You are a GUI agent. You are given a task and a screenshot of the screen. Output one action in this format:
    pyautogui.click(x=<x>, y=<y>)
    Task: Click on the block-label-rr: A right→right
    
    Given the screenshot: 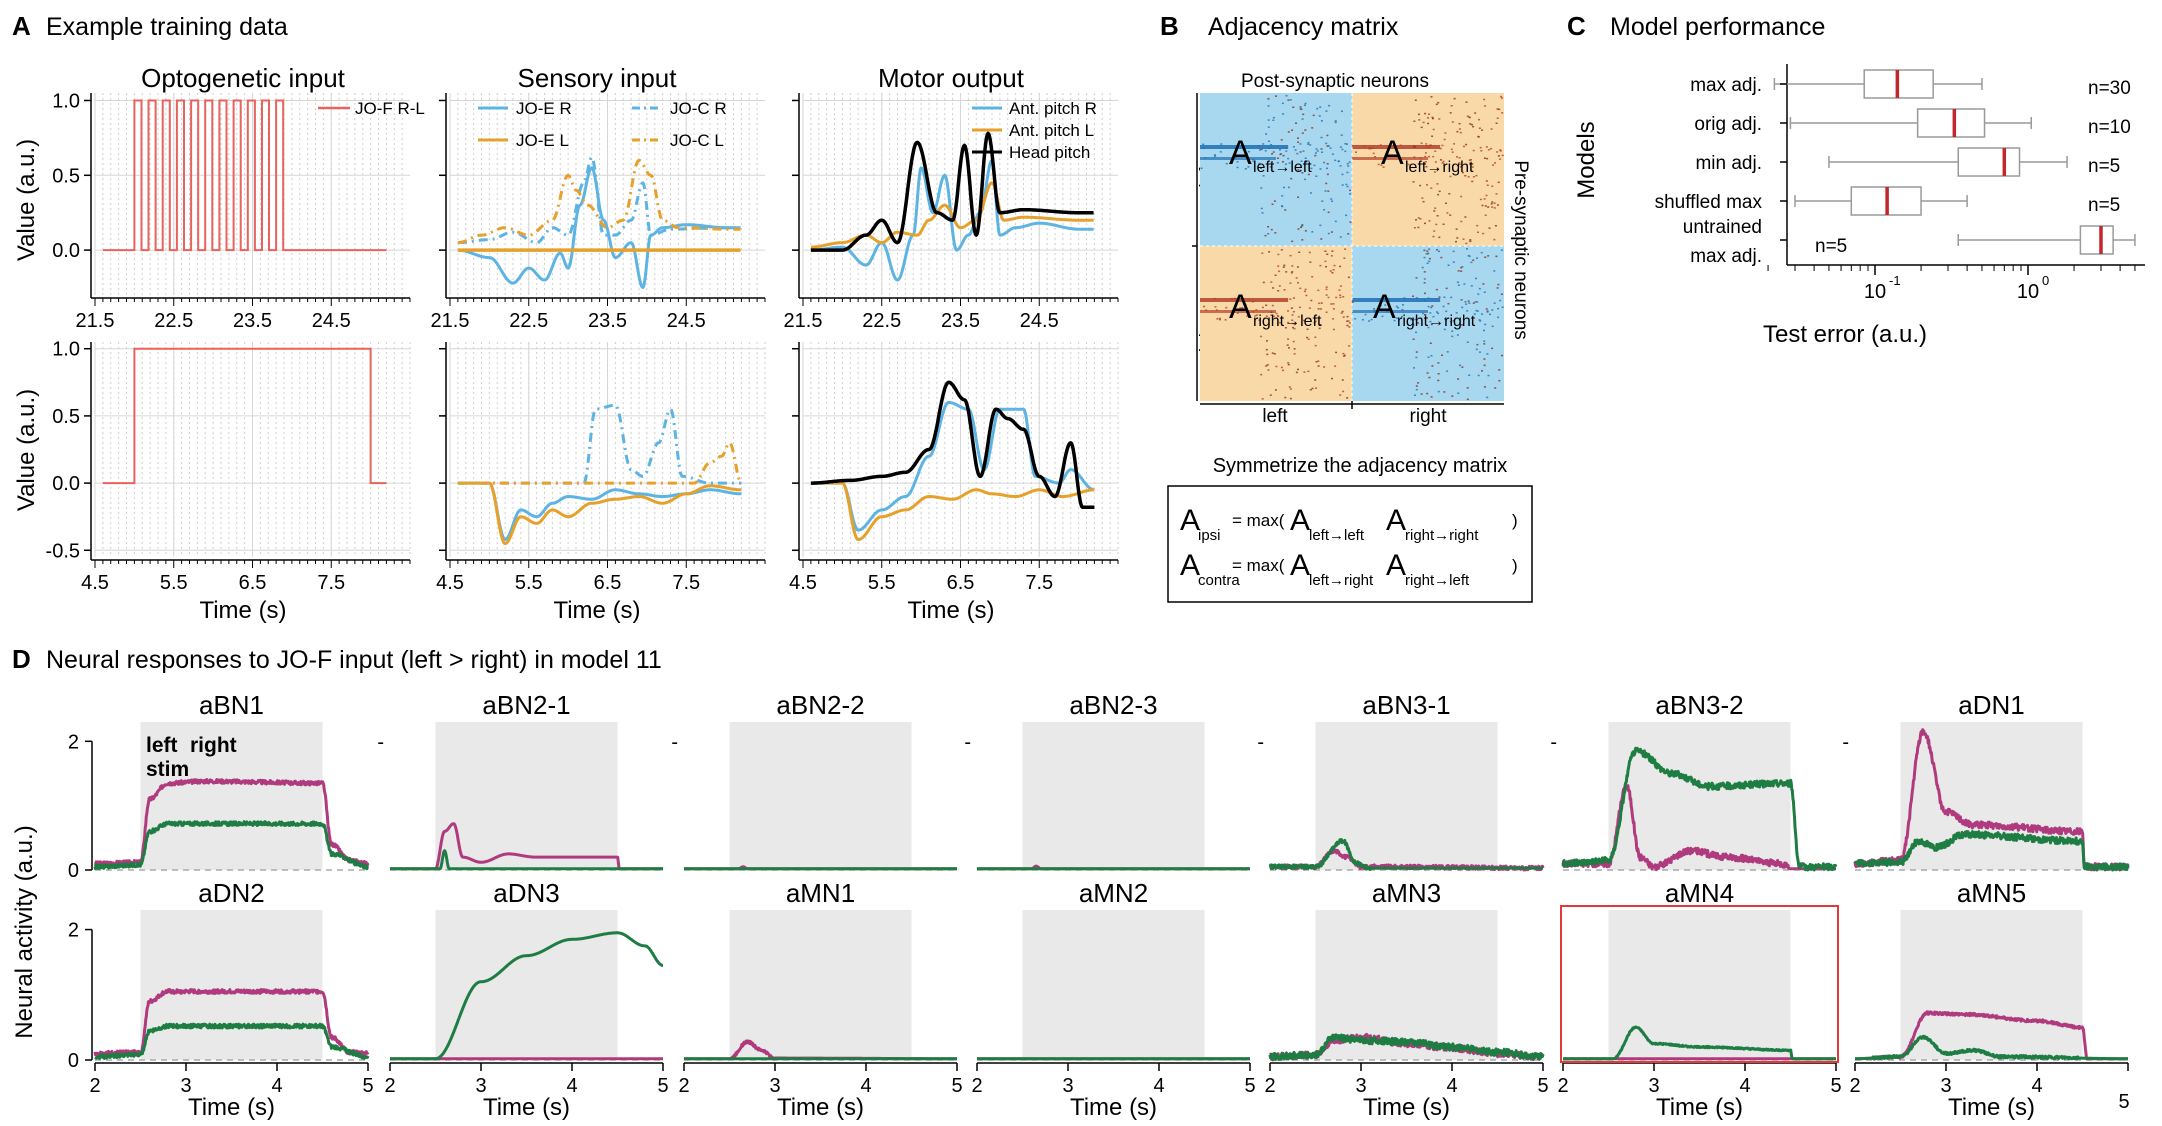 What is the action you would take?
    pyautogui.click(x=1424, y=309)
    